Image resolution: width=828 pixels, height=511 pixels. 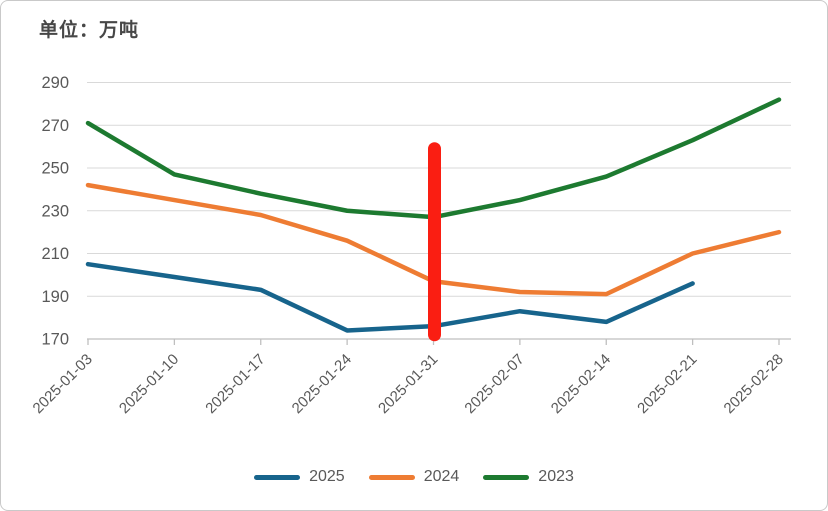 What do you see at coordinates (149, 384) in the screenshot?
I see `x-axis-label: 2025-01-10` at bounding box center [149, 384].